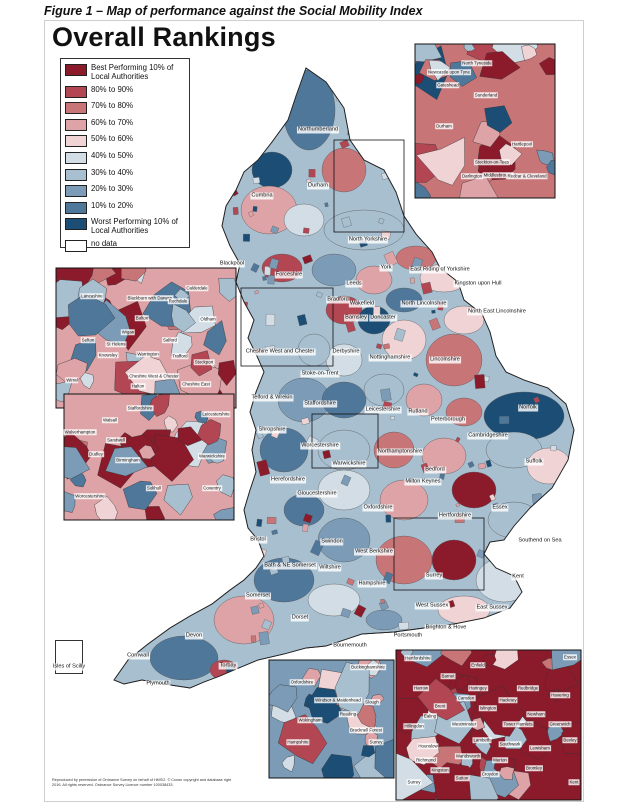 The image size is (629, 808). What do you see at coordinates (464, 724) in the screenshot?
I see `map-label: Westminster` at bounding box center [464, 724].